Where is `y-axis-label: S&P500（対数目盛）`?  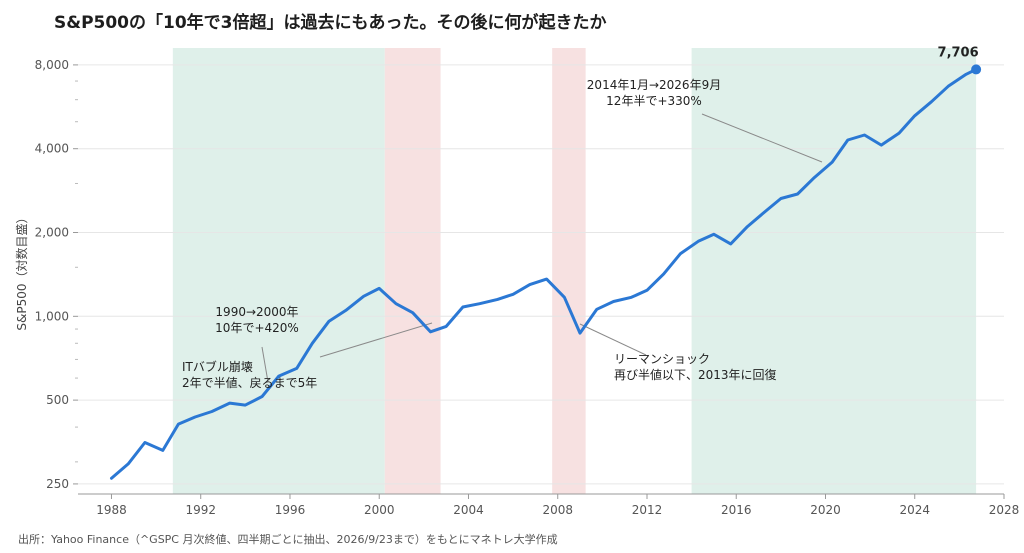
y-axis-label: S&P500（対数目盛） is located at coordinates (21, 270).